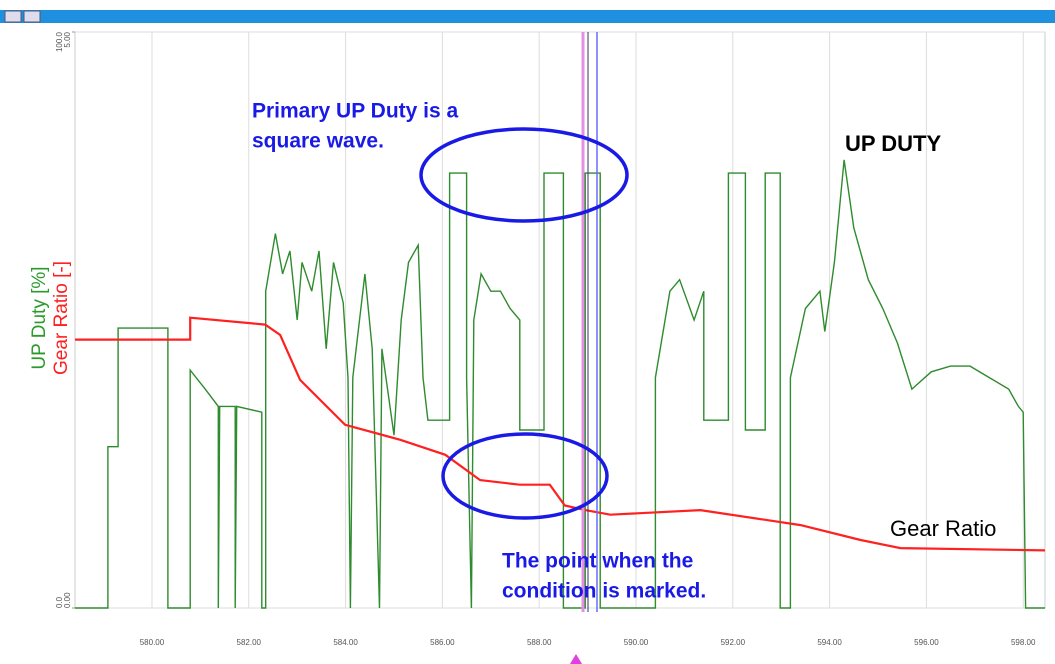 The height and width of the screenshot is (664, 1055). I want to click on x-tick-label: 586.00, so click(442, 642).